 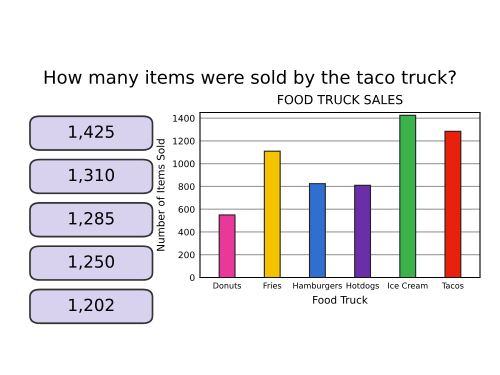 I want to click on x-tick-label: Hotdogs, so click(x=362, y=286).